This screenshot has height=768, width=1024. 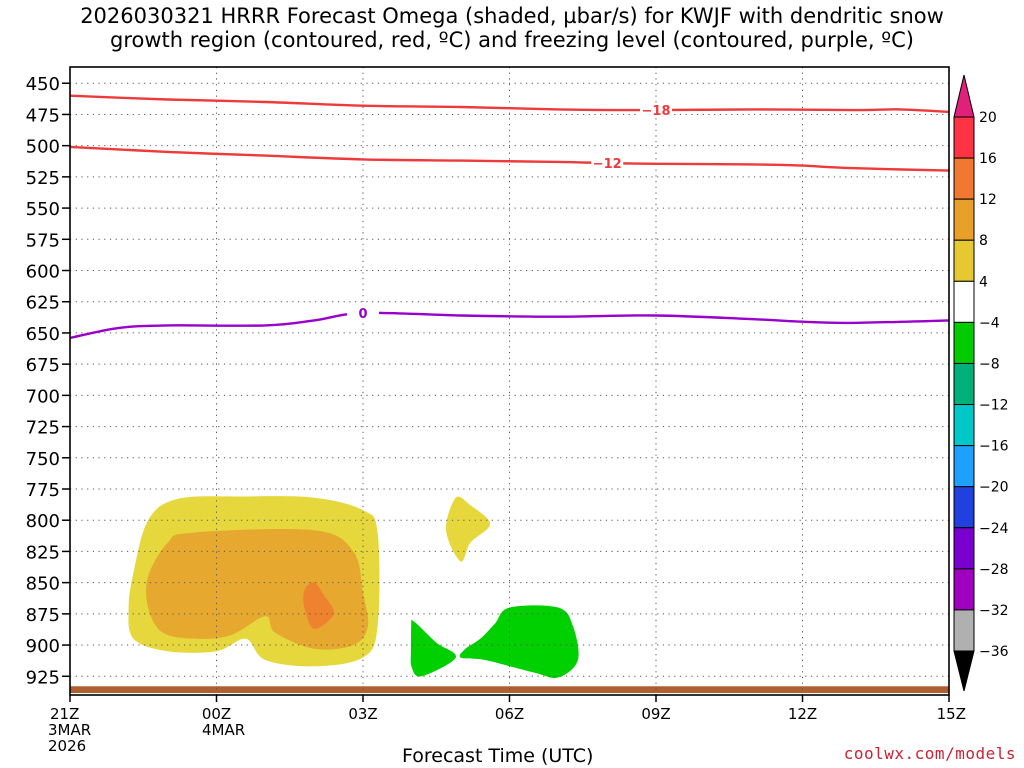 What do you see at coordinates (964, 671) in the screenshot?
I see `colorbar-bottom-arrow` at bounding box center [964, 671].